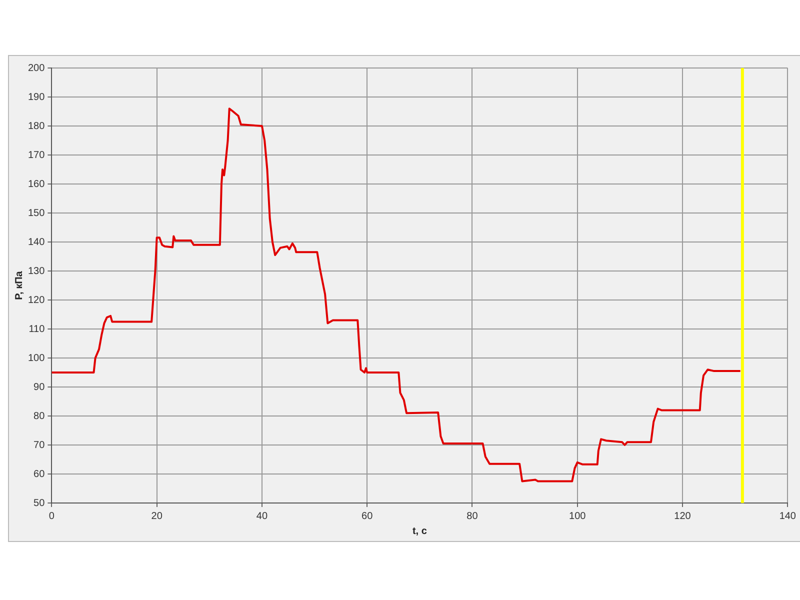  What do you see at coordinates (37, 213) in the screenshot?
I see `y-tick-label: 150` at bounding box center [37, 213].